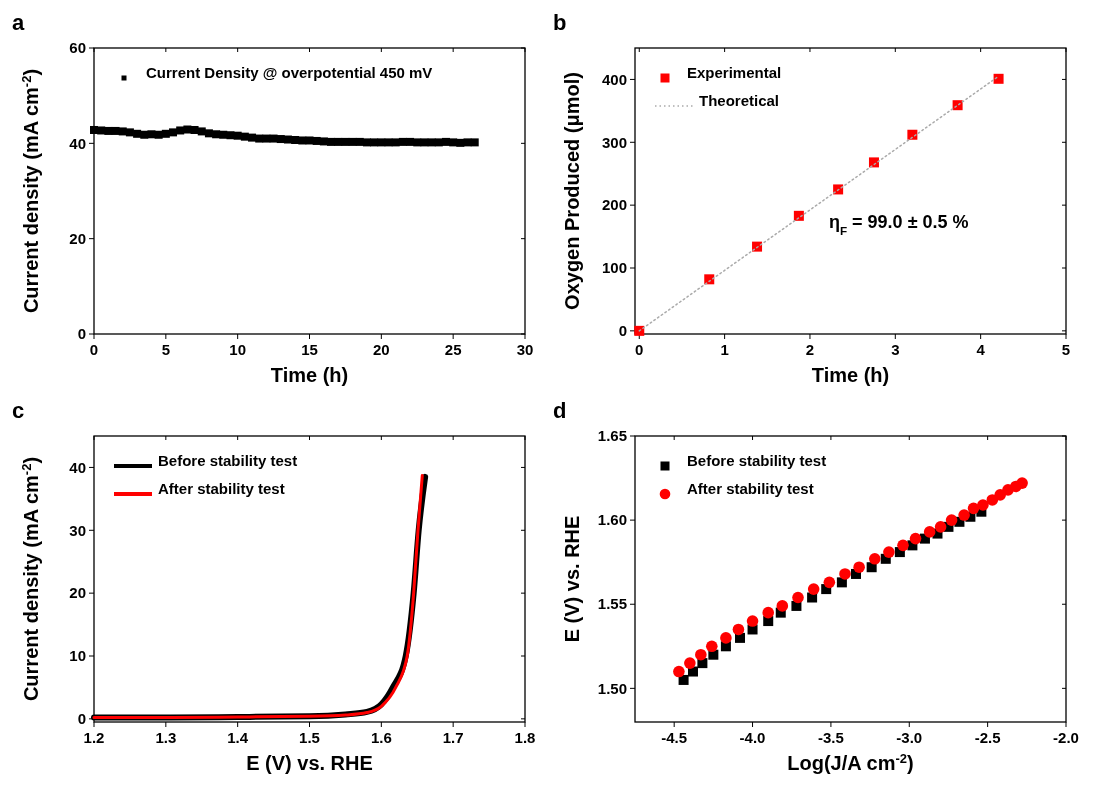  Describe the element at coordinates (612, 688) in the screenshot. I see `y-tick-label: 1.50` at that location.